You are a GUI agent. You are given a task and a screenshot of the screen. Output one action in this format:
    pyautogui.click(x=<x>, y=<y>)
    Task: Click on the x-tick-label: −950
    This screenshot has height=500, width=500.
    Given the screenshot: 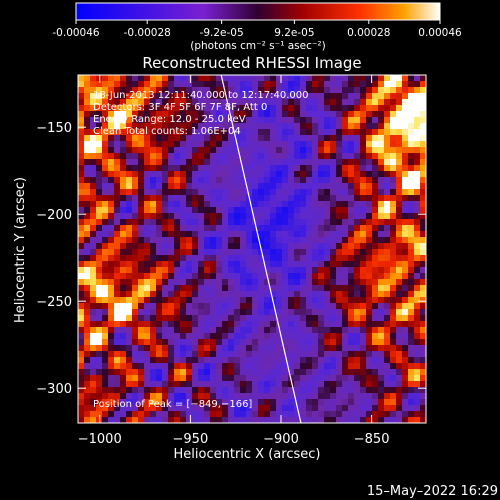 What is the action you would take?
    pyautogui.click(x=191, y=439)
    